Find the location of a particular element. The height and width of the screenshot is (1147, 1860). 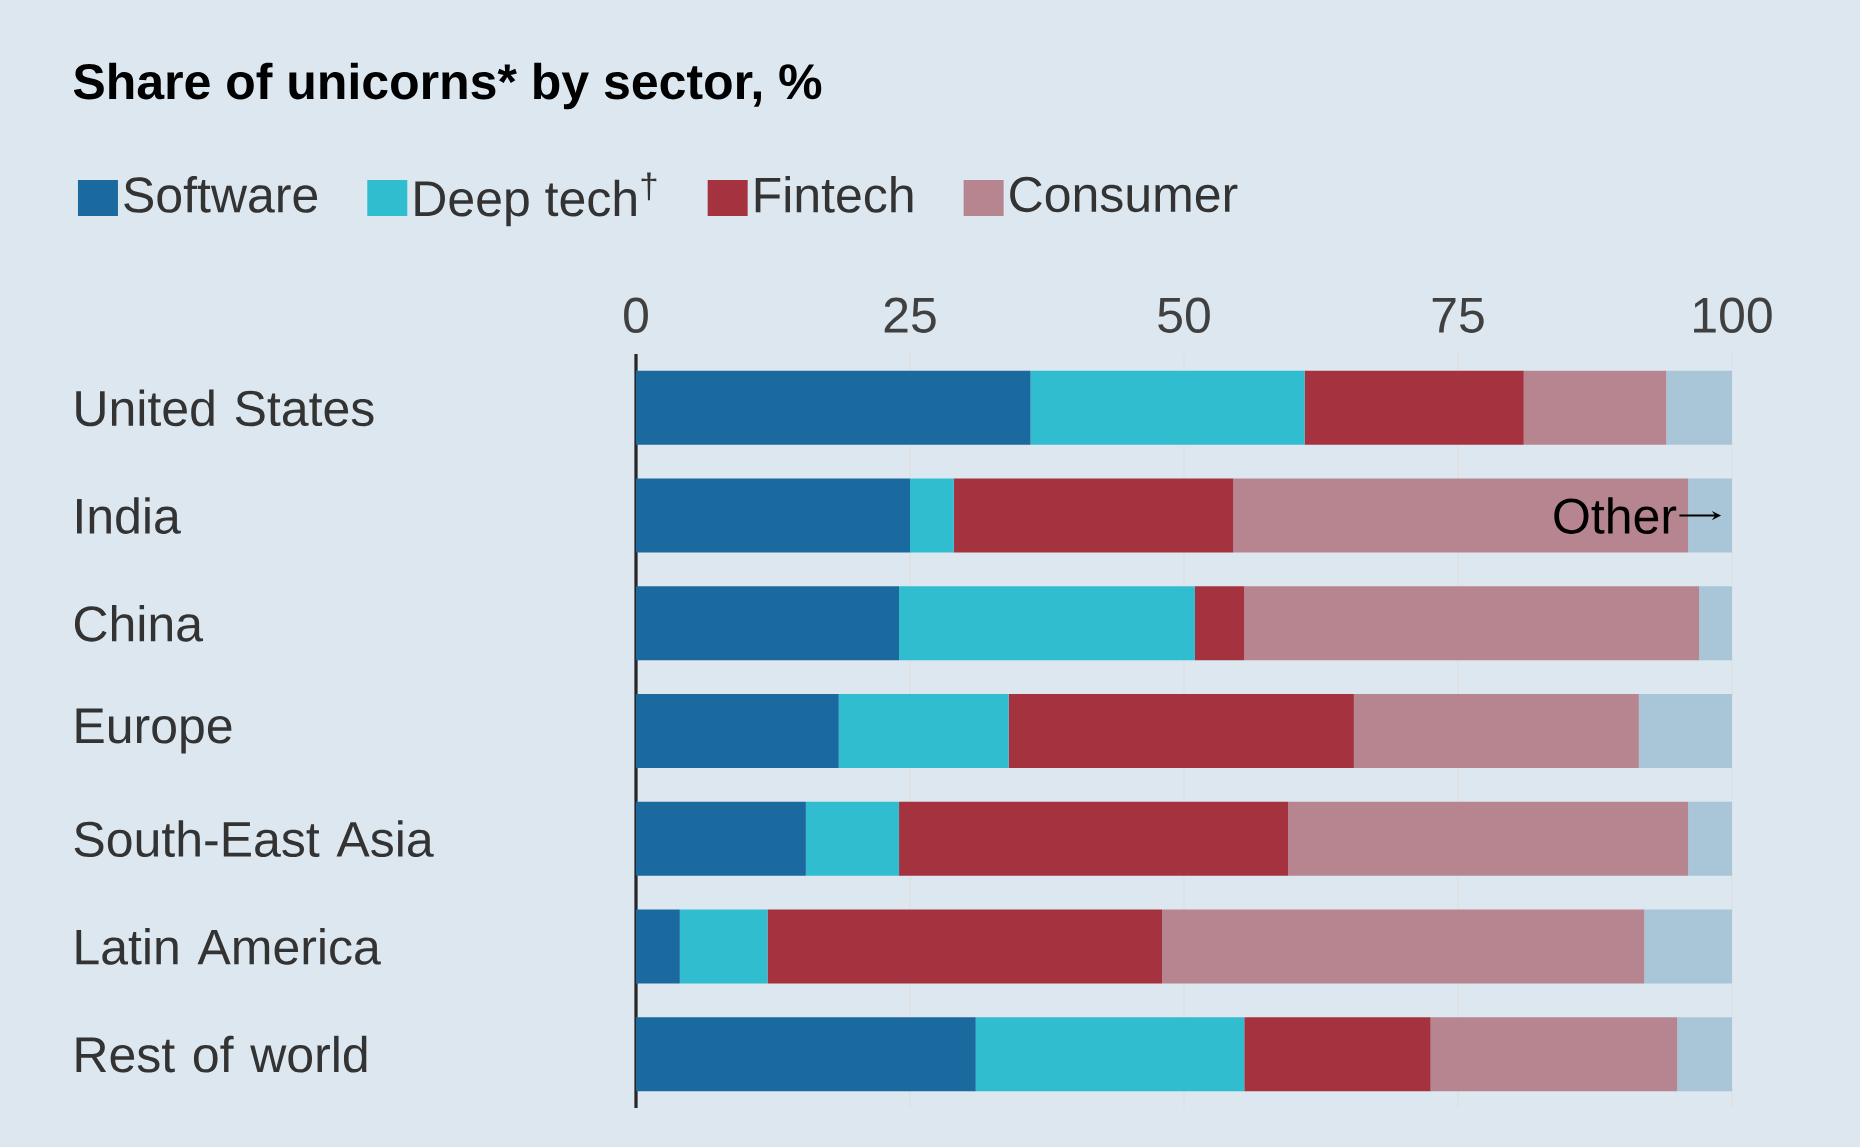

y-tick-label: Latin America is located at coordinates (228, 946).